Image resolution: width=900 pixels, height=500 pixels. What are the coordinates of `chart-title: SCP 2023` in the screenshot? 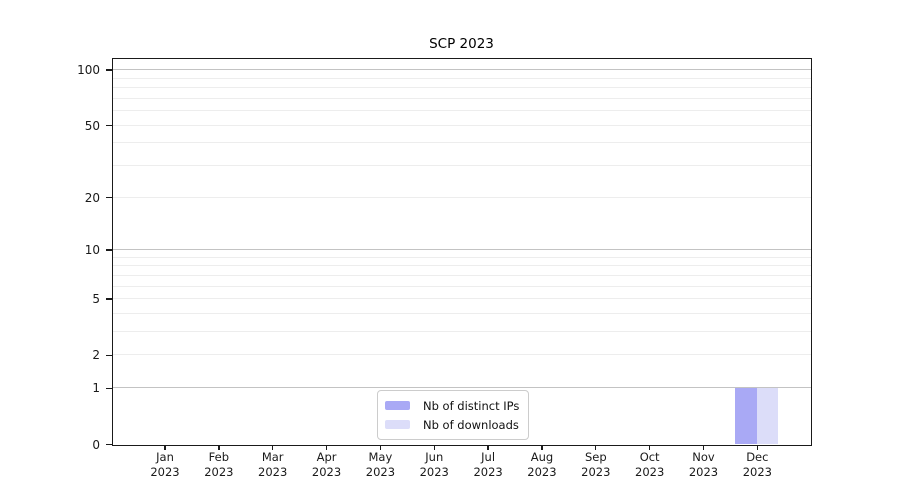 It's located at (461, 44).